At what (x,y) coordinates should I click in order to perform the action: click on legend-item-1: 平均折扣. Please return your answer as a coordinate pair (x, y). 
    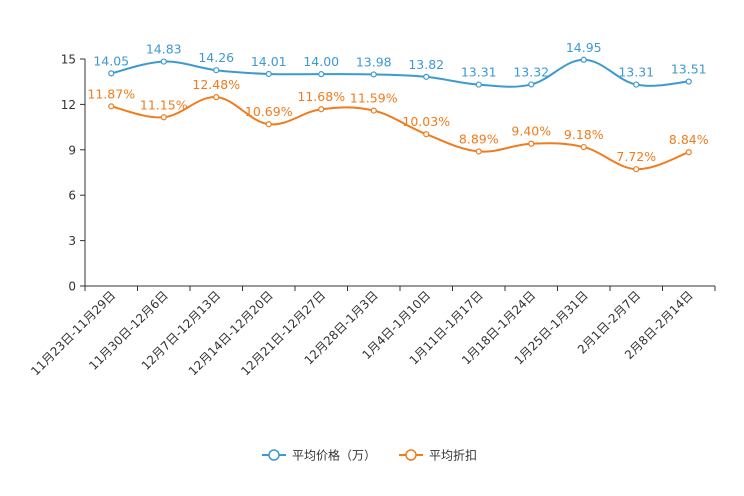
    Looking at the image, I should click on (438, 455).